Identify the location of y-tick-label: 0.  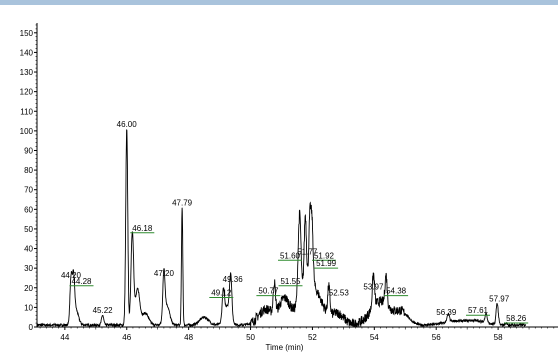
(31, 327).